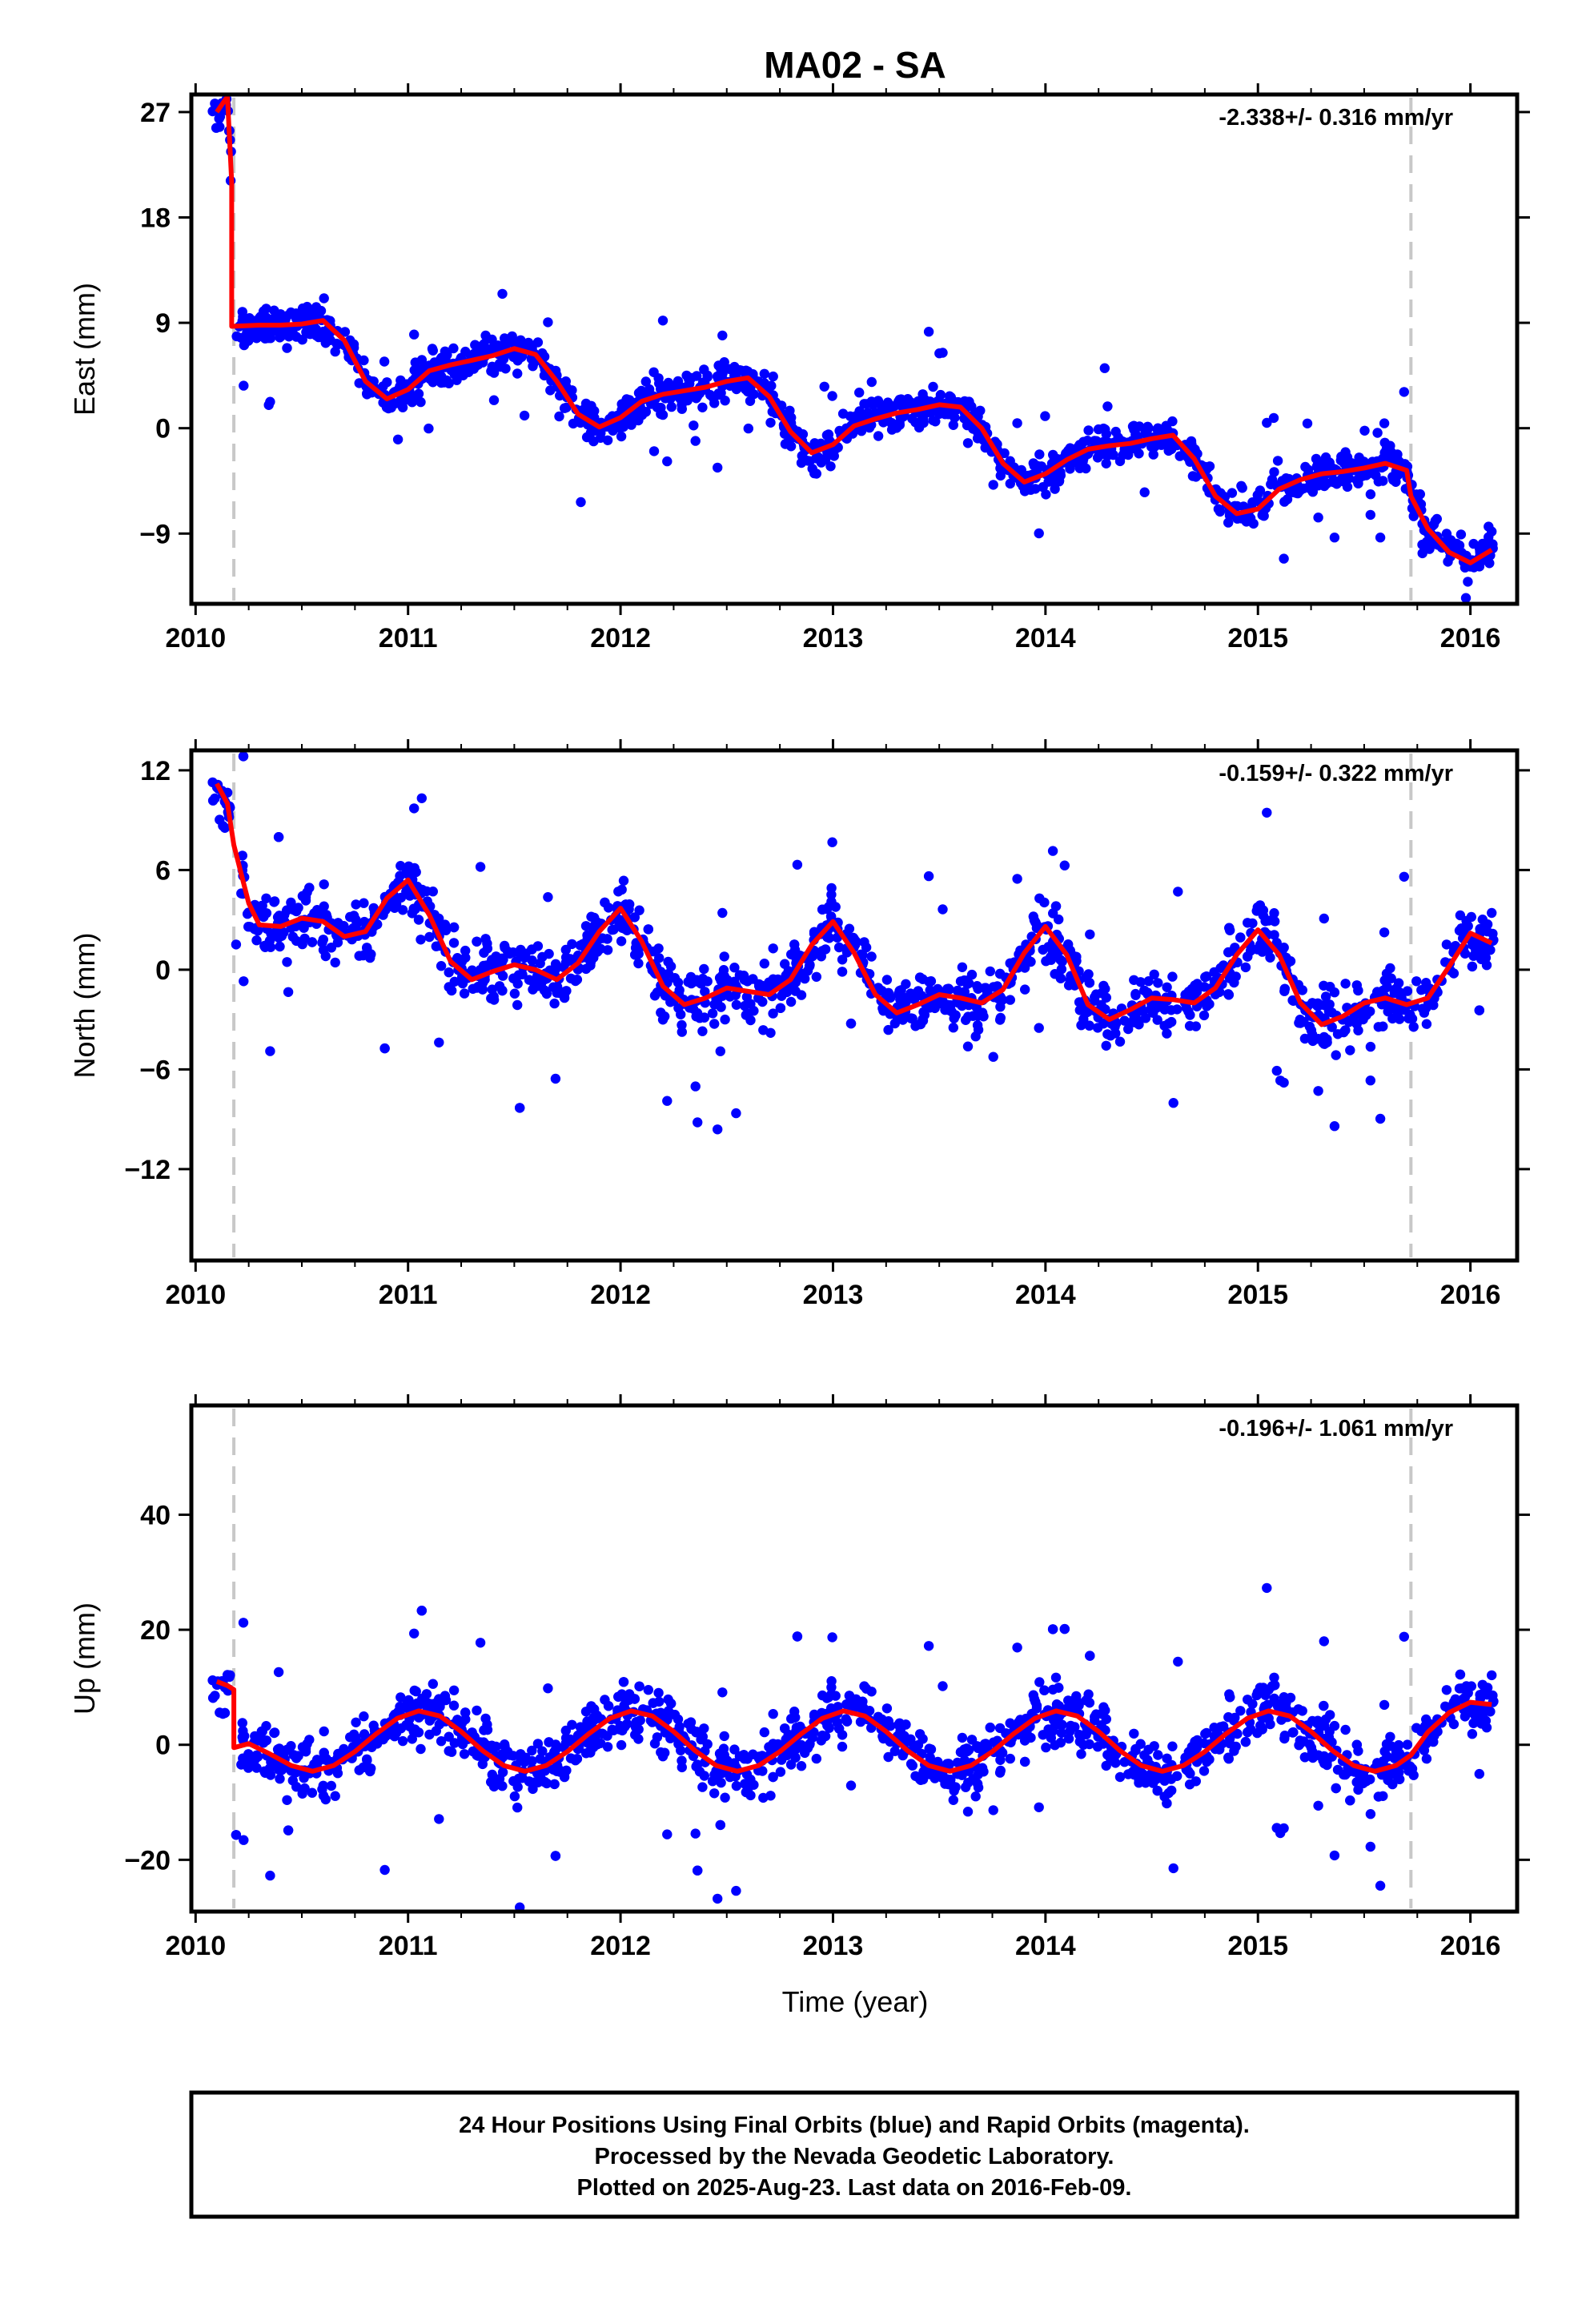 The width and height of the screenshot is (1582, 2324). Describe the element at coordinates (1045, 1946) in the screenshot. I see `x-tick-label: 2014` at that location.